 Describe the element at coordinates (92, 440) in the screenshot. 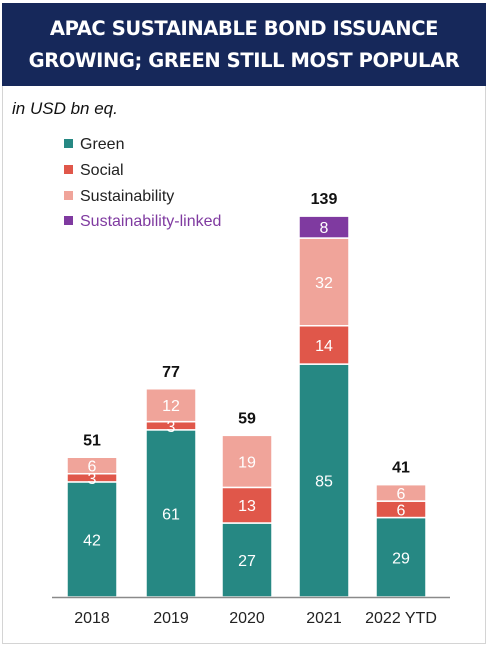

I see `total-label: 51` at that location.